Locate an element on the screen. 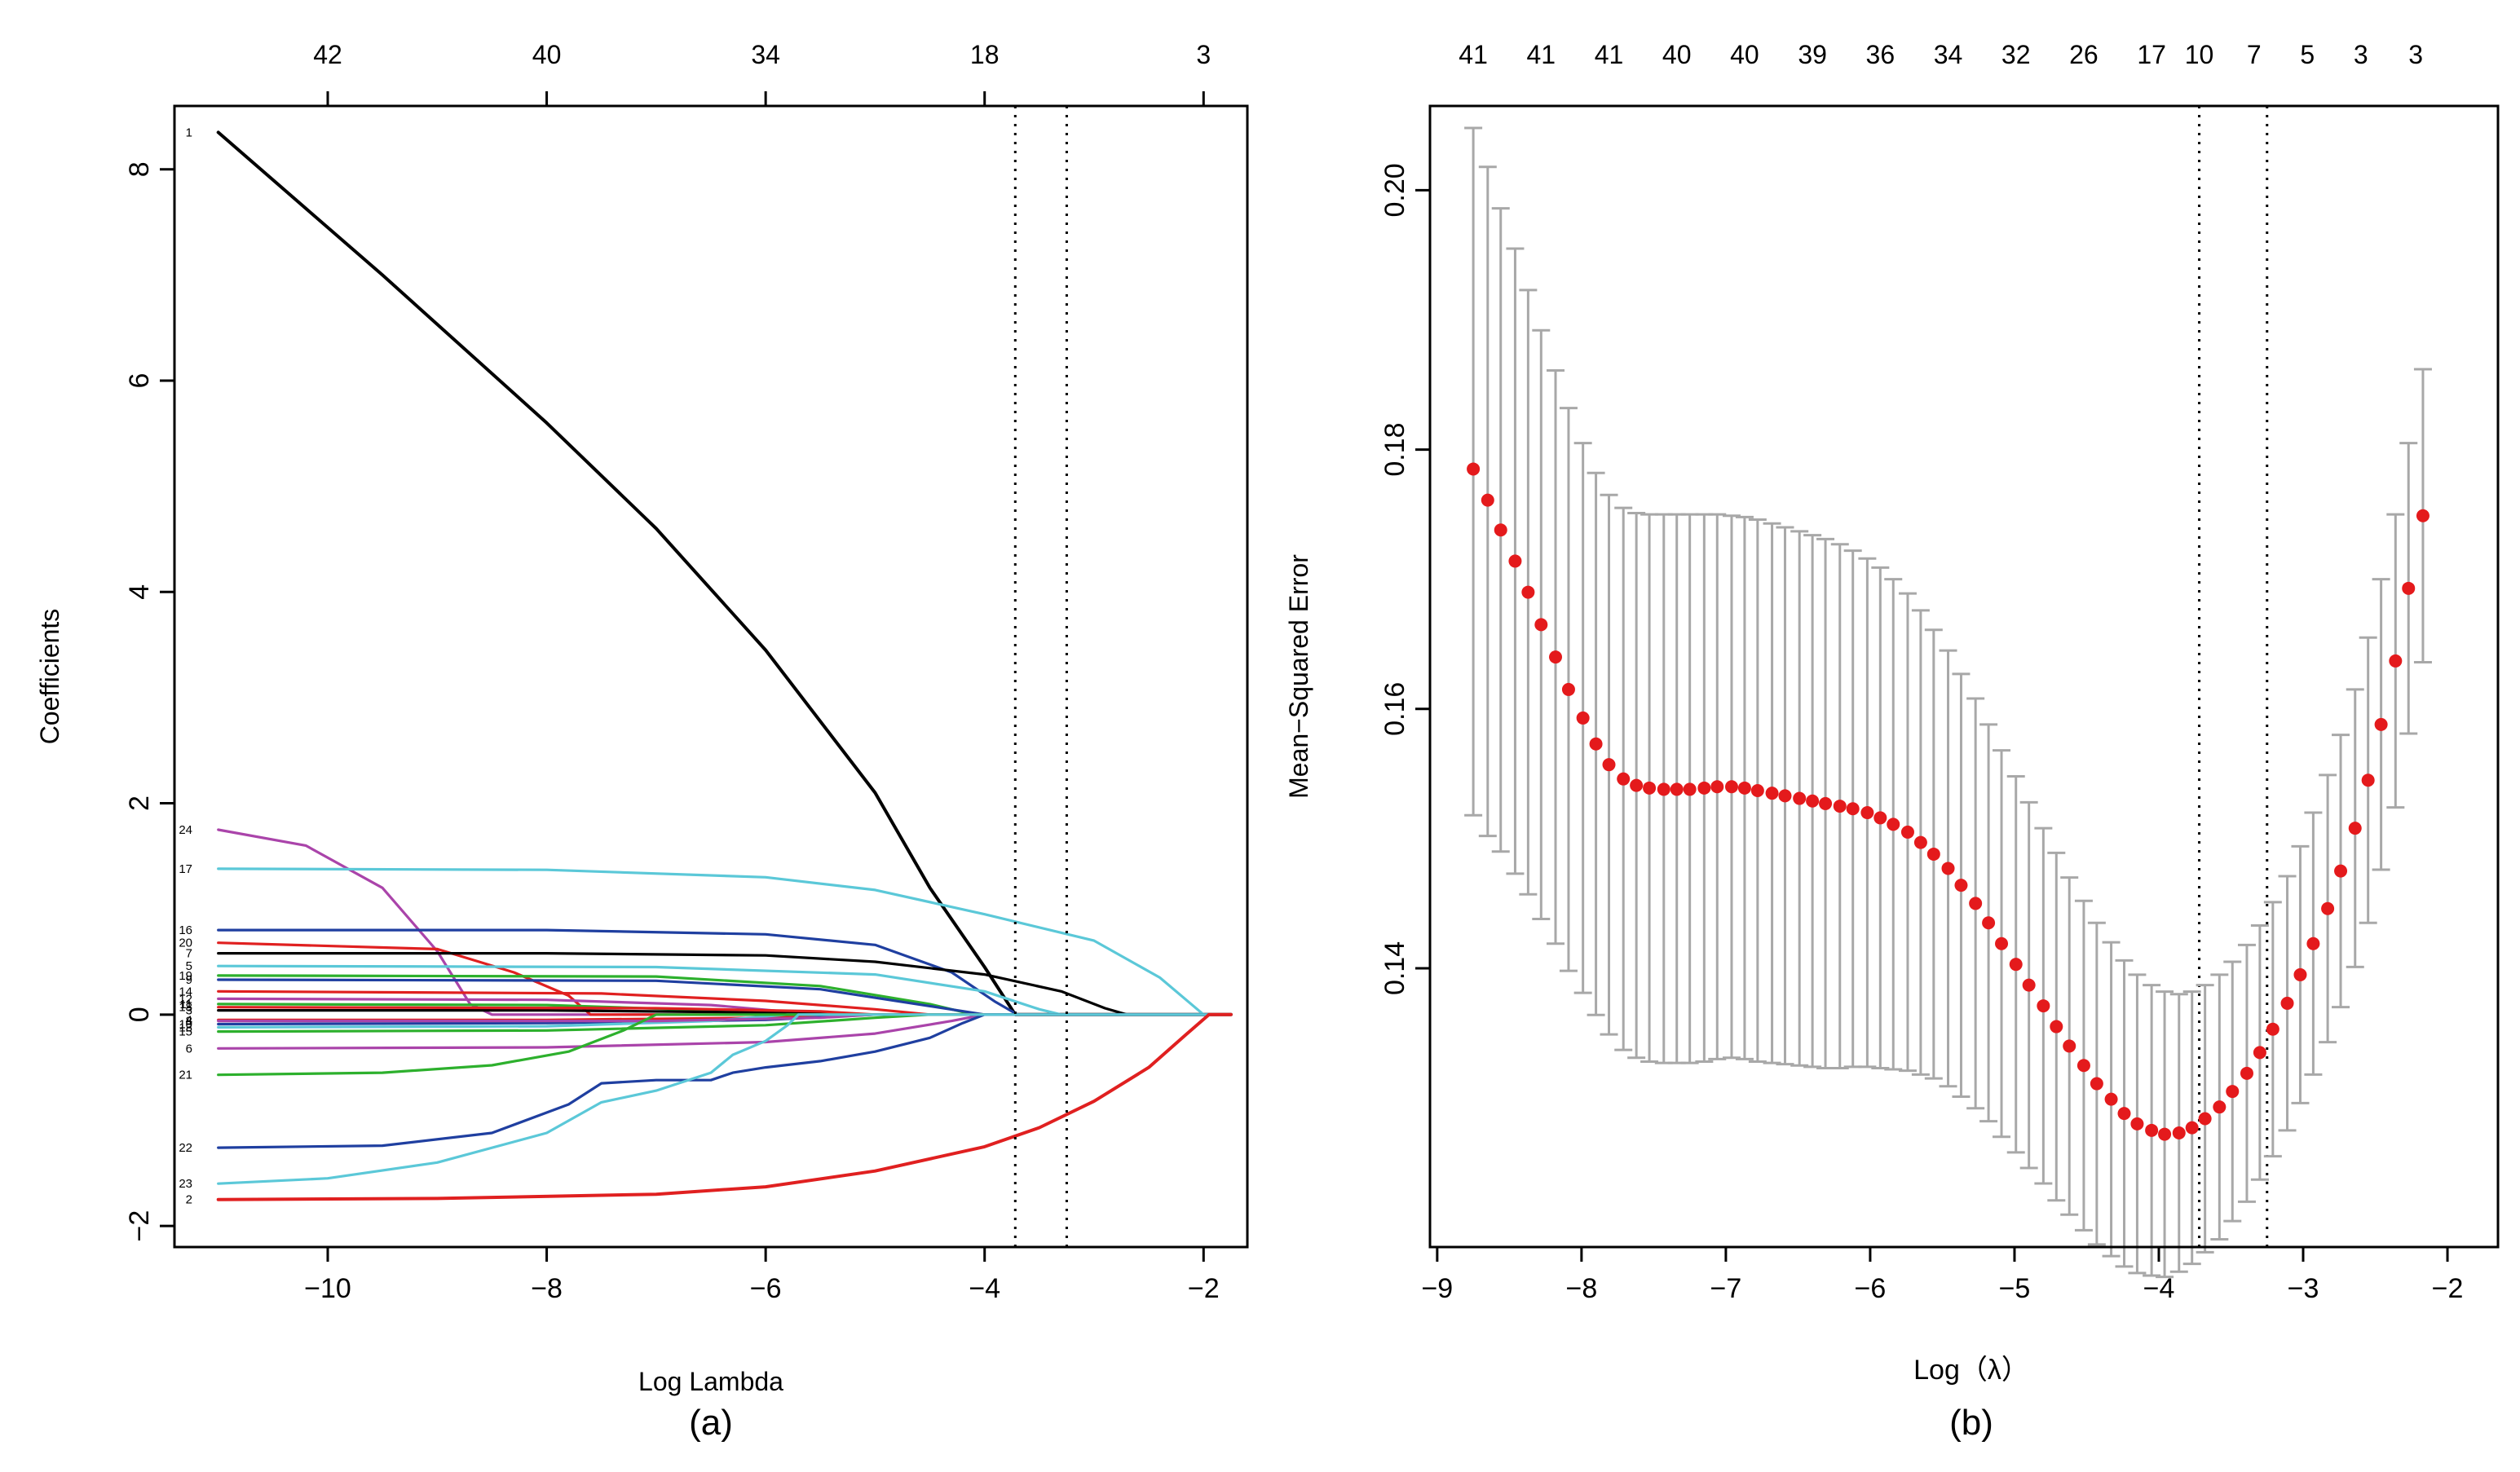  coef-path-label-19: 19 is located at coordinates (186, 976).